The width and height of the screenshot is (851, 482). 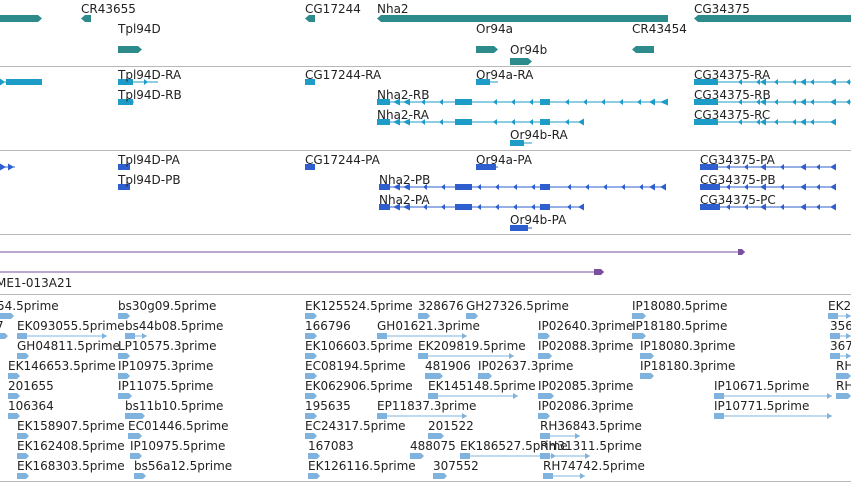 What do you see at coordinates (2, 326) in the screenshot?
I see `ests-feature-label: 7` at bounding box center [2, 326].